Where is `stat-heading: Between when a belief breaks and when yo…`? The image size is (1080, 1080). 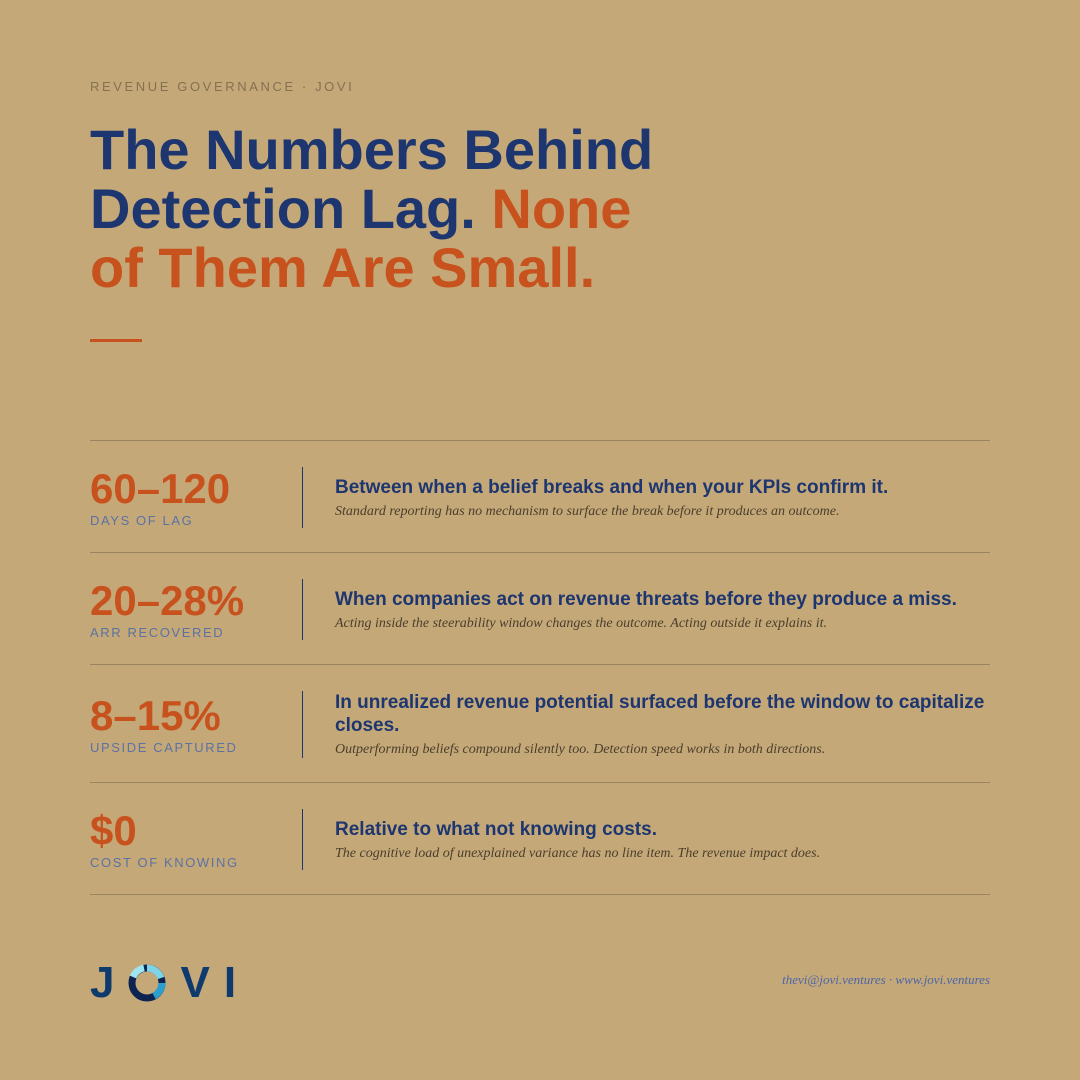 stat-heading: Between when a belief breaks and when yo… is located at coordinates (612, 487).